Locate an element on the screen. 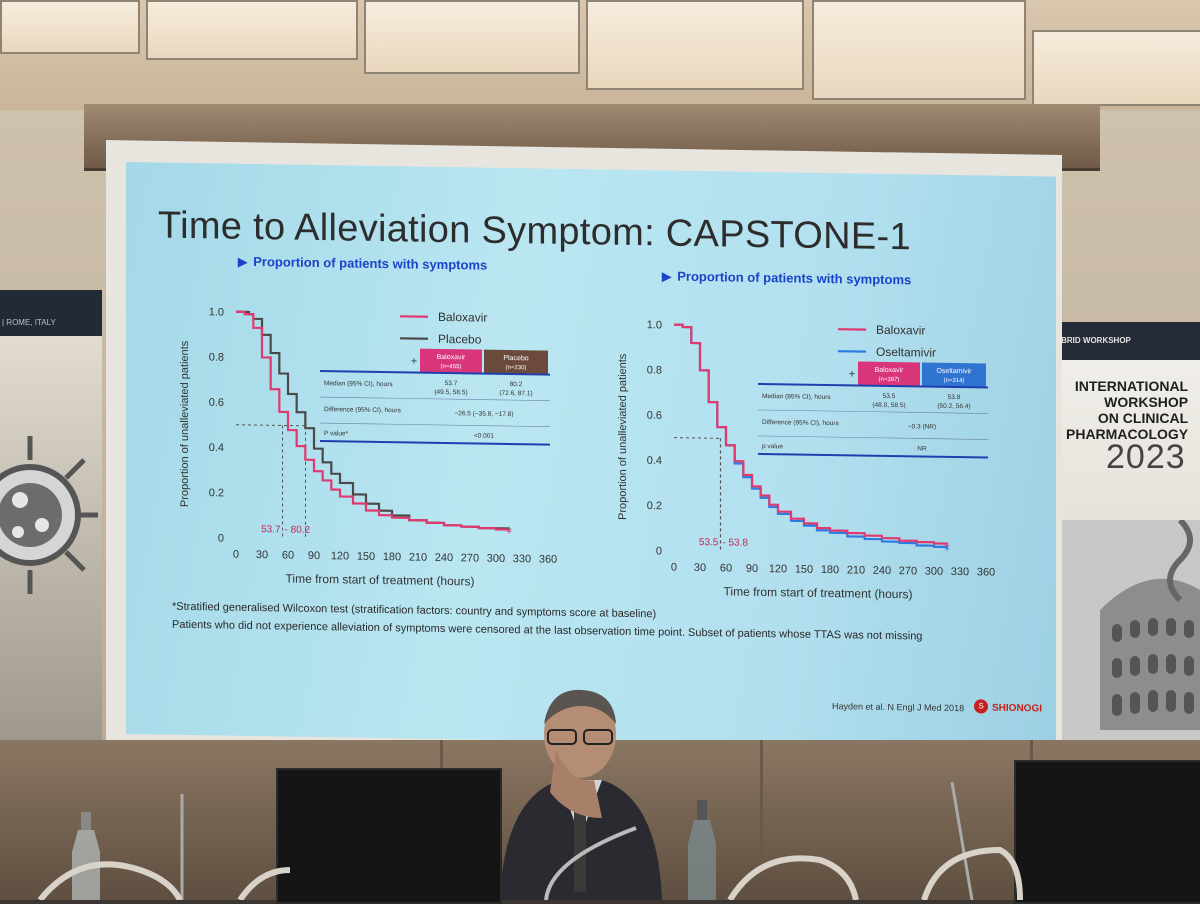 Image resolution: width=1200 pixels, height=904 pixels. table-header-label: (n=387) is located at coordinates (889, 380).